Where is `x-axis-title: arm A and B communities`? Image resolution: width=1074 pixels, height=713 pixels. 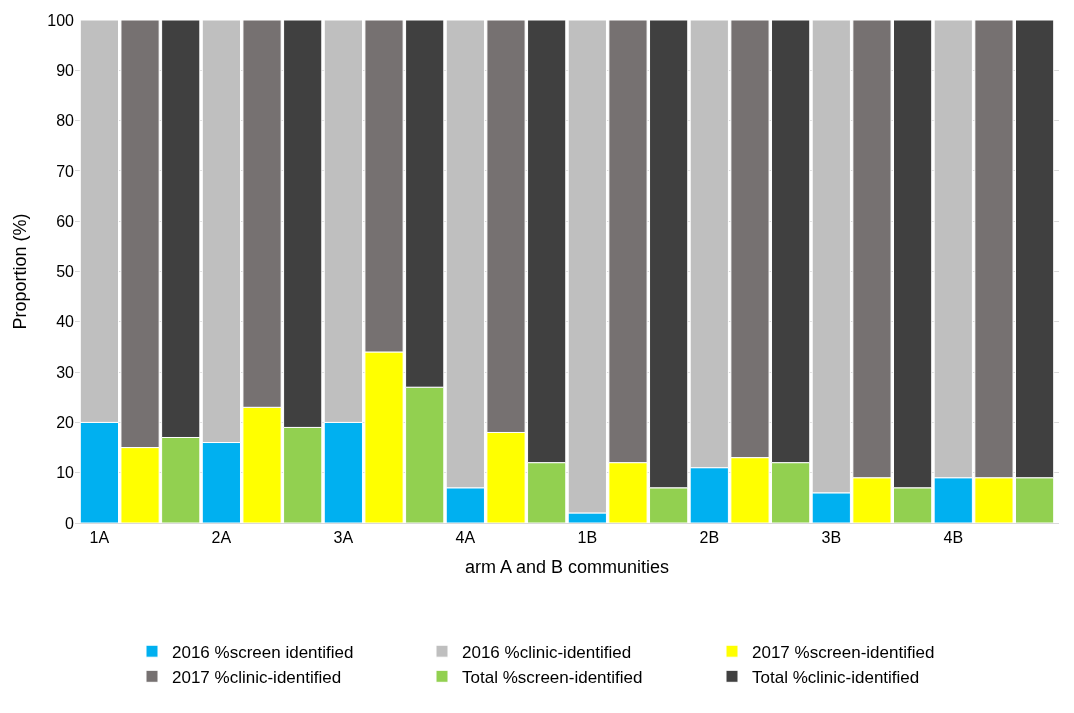
x-axis-title: arm A and B communities is located at coordinates (567, 567).